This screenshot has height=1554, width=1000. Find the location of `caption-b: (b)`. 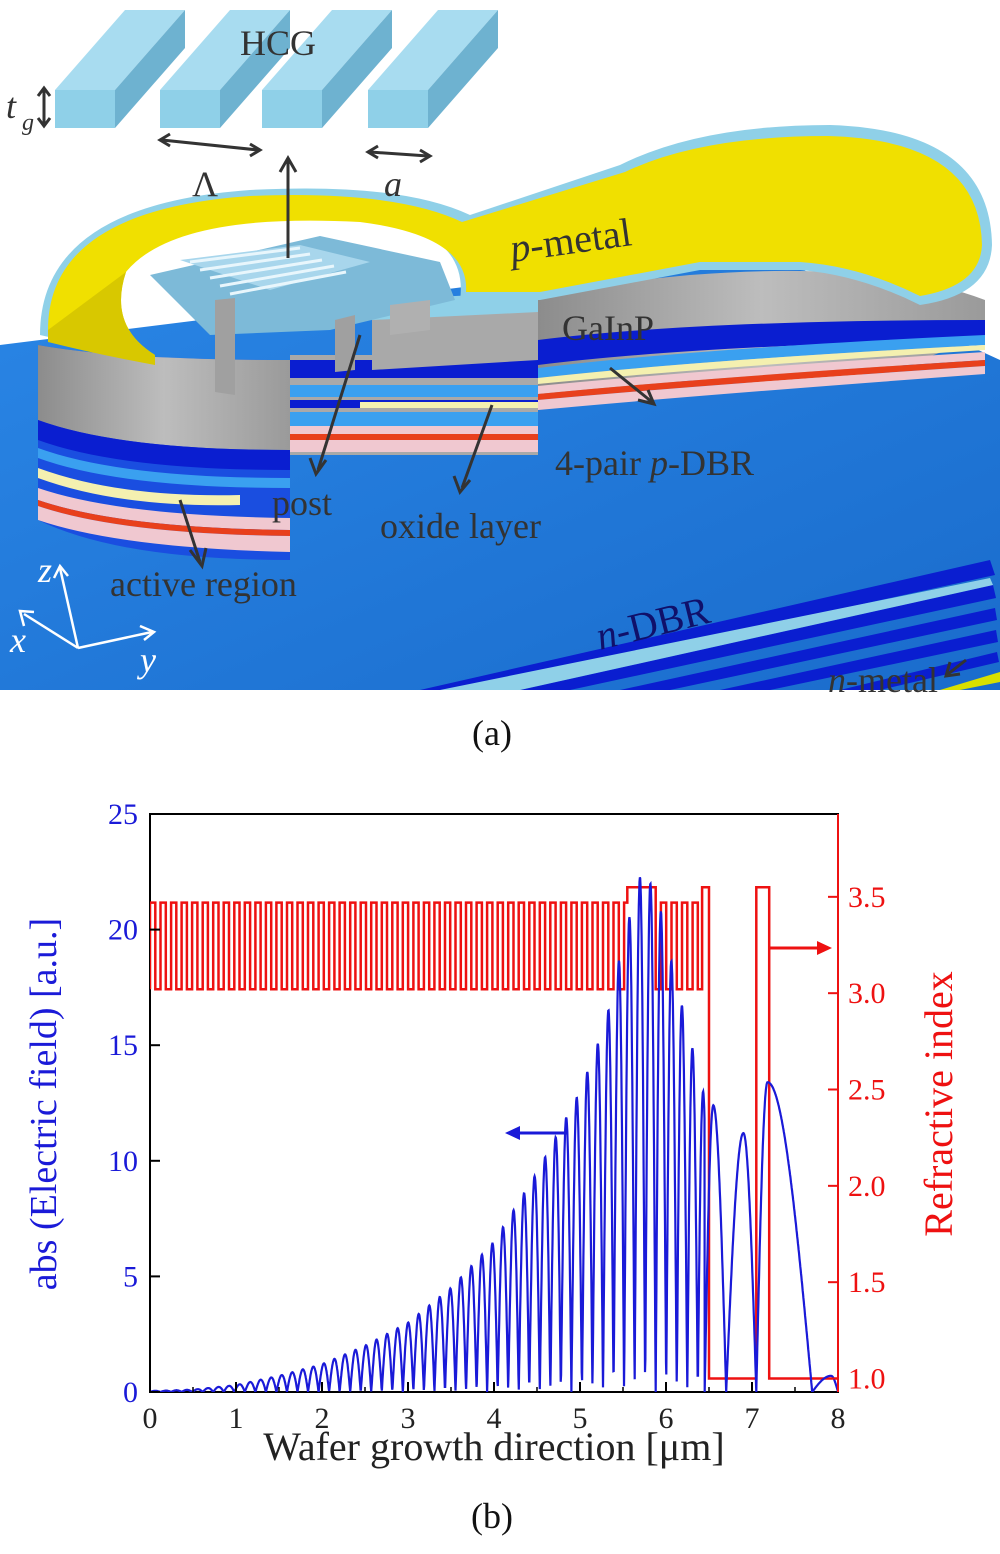

caption-b: (b) is located at coordinates (492, 1516).